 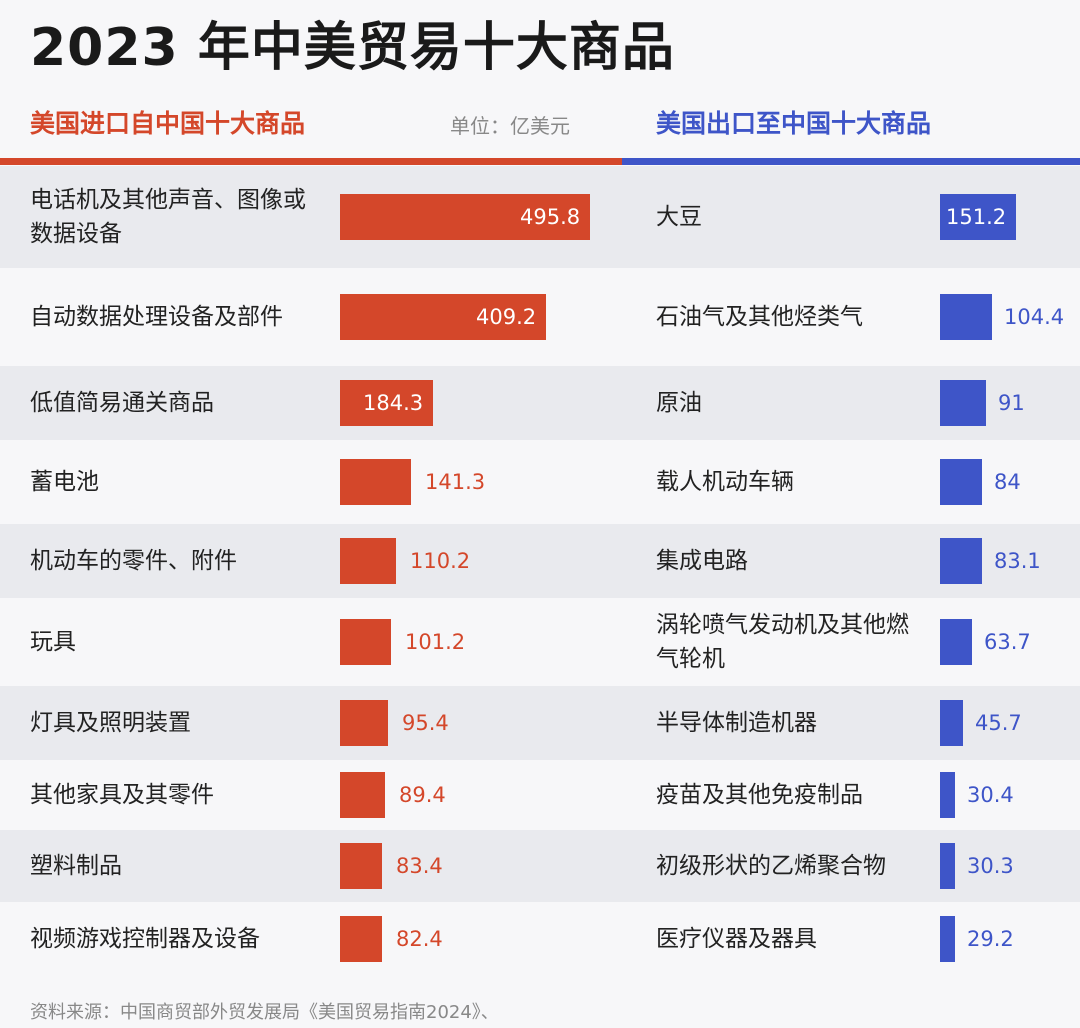 What do you see at coordinates (156, 317) in the screenshot?
I see `left-category-label: 自动数据处理设备及部件` at bounding box center [156, 317].